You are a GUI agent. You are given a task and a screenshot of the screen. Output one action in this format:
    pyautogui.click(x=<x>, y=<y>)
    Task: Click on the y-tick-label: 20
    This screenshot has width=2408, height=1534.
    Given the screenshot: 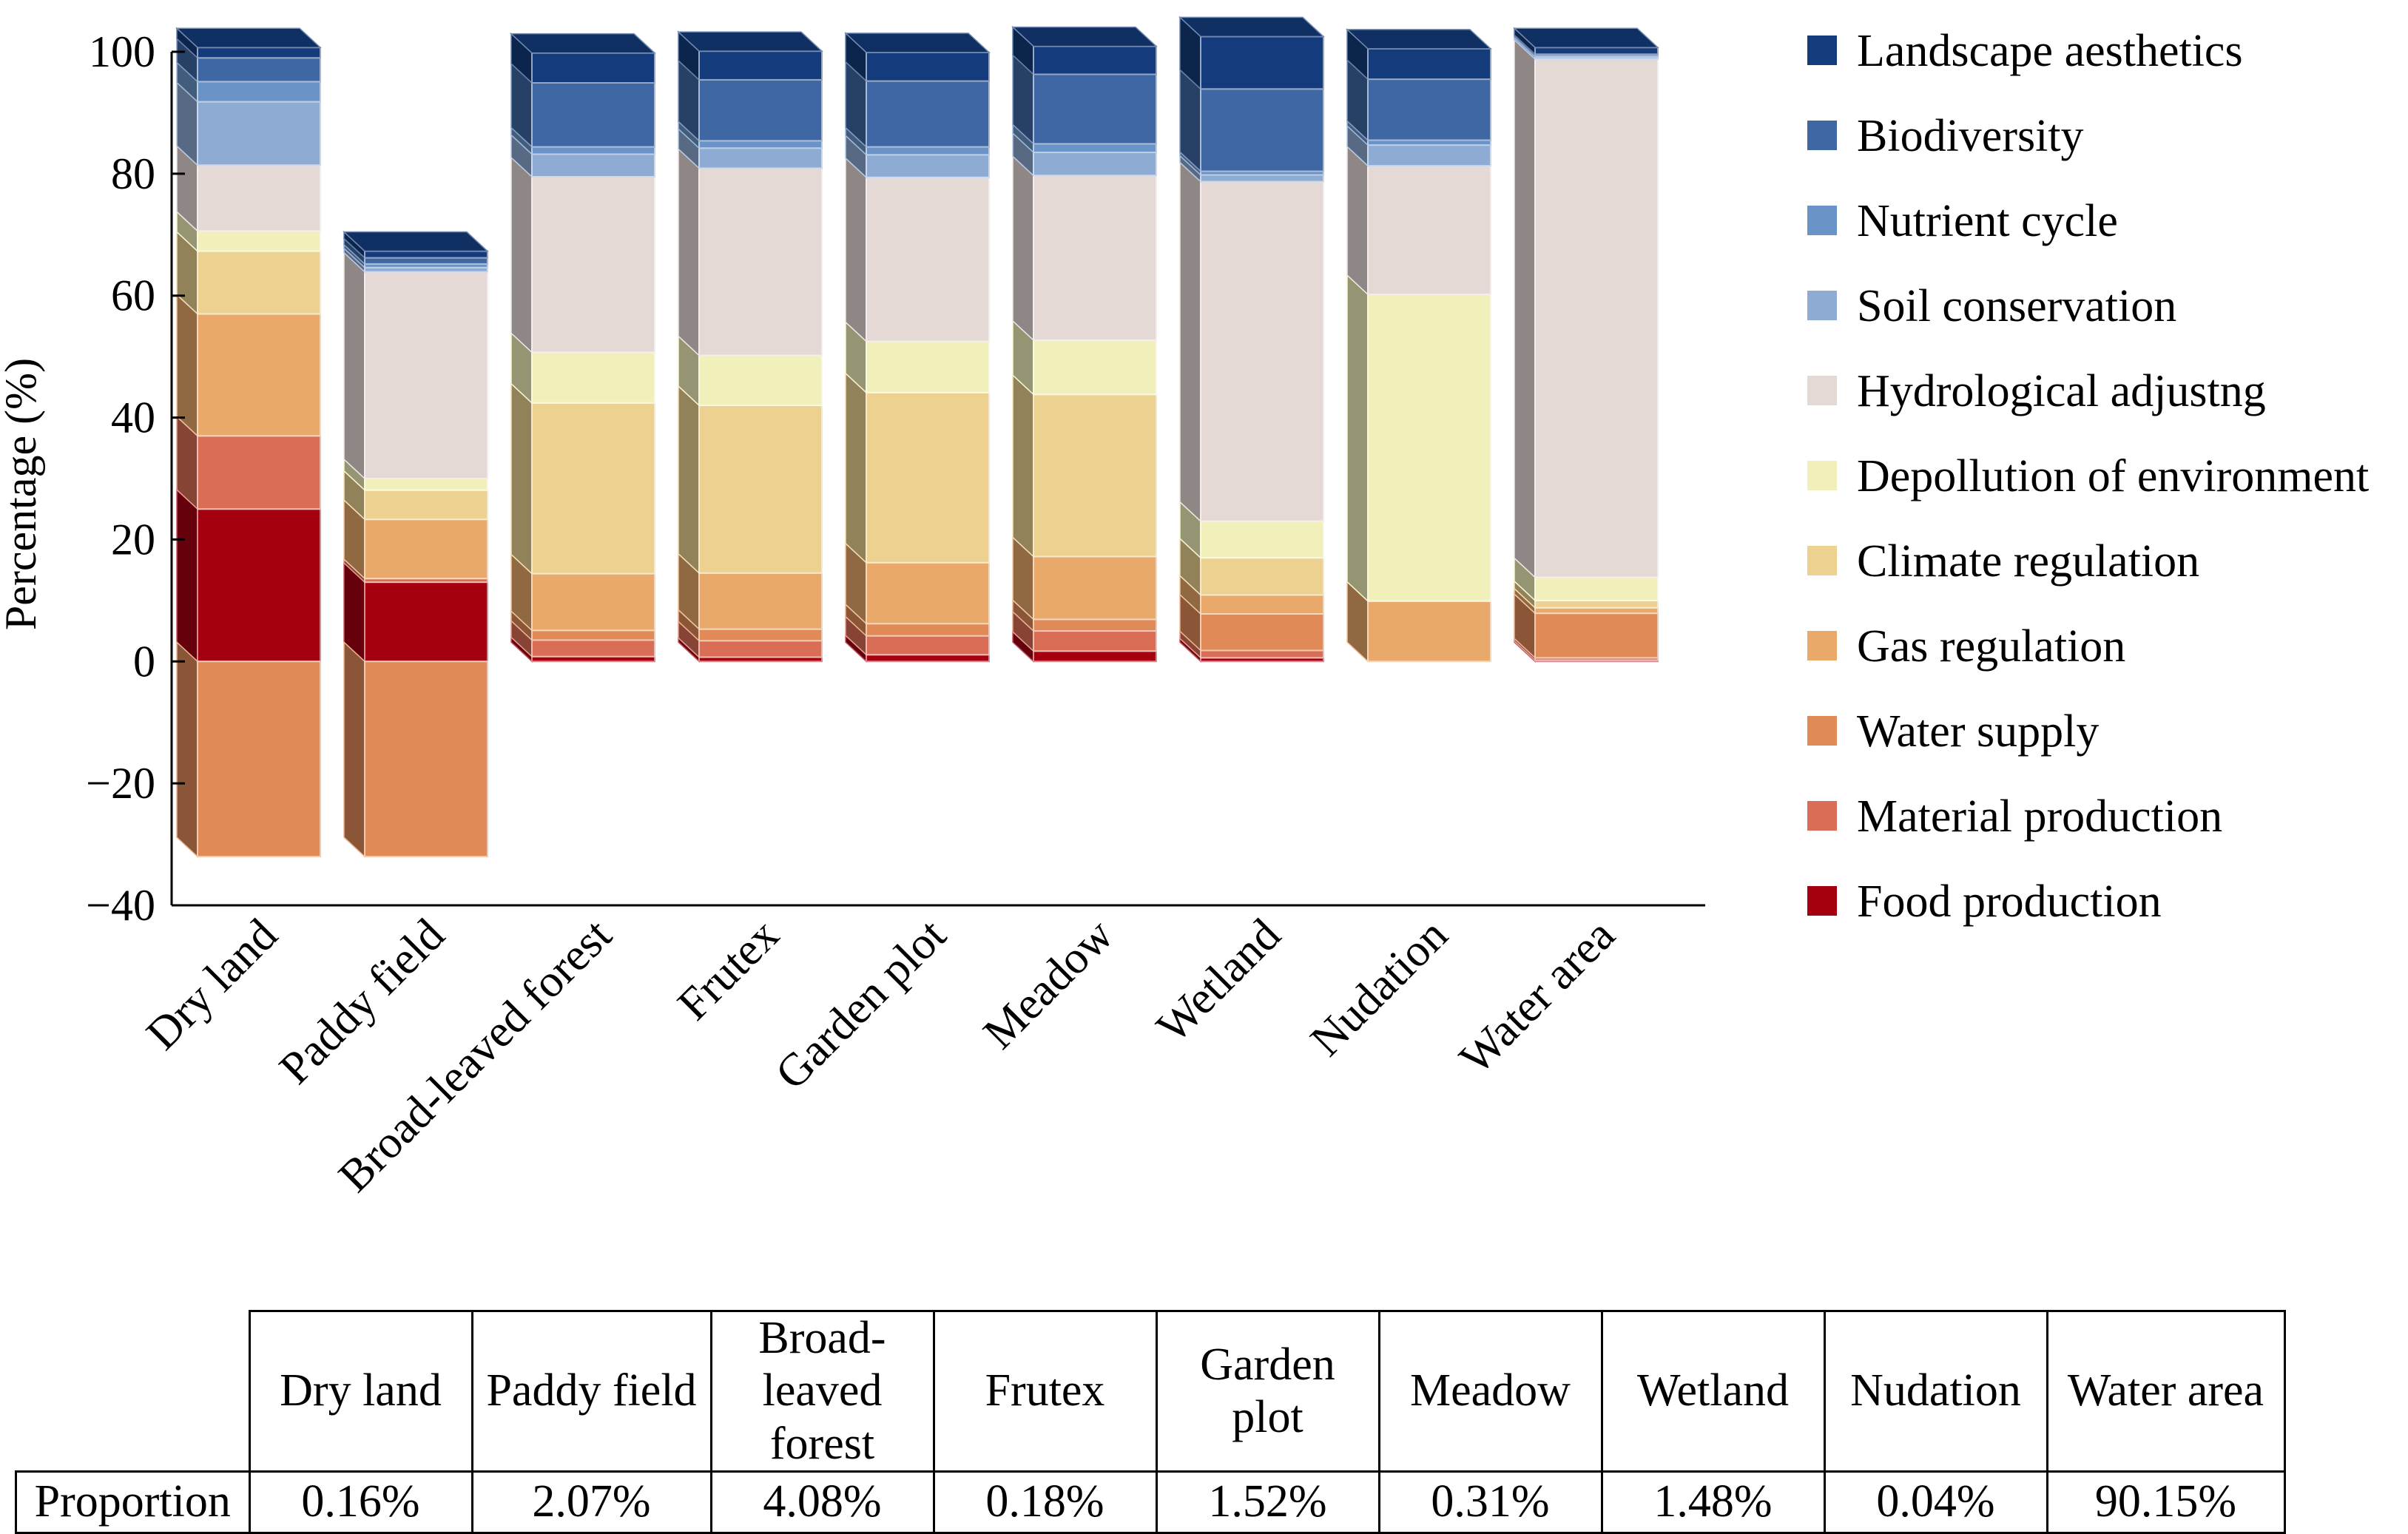 What is the action you would take?
    pyautogui.click(x=133, y=539)
    